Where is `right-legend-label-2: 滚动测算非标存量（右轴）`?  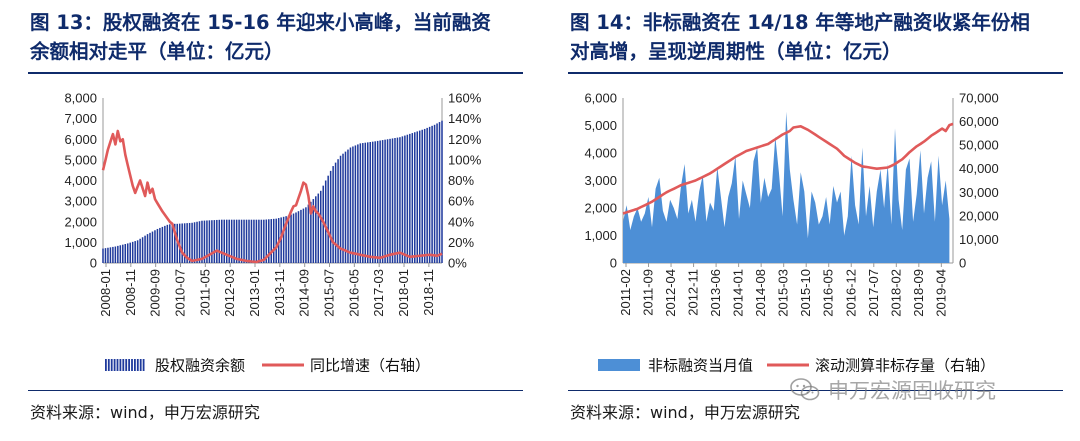
right-legend-label-2: 滚动测算非标存量（右轴） is located at coordinates (905, 366).